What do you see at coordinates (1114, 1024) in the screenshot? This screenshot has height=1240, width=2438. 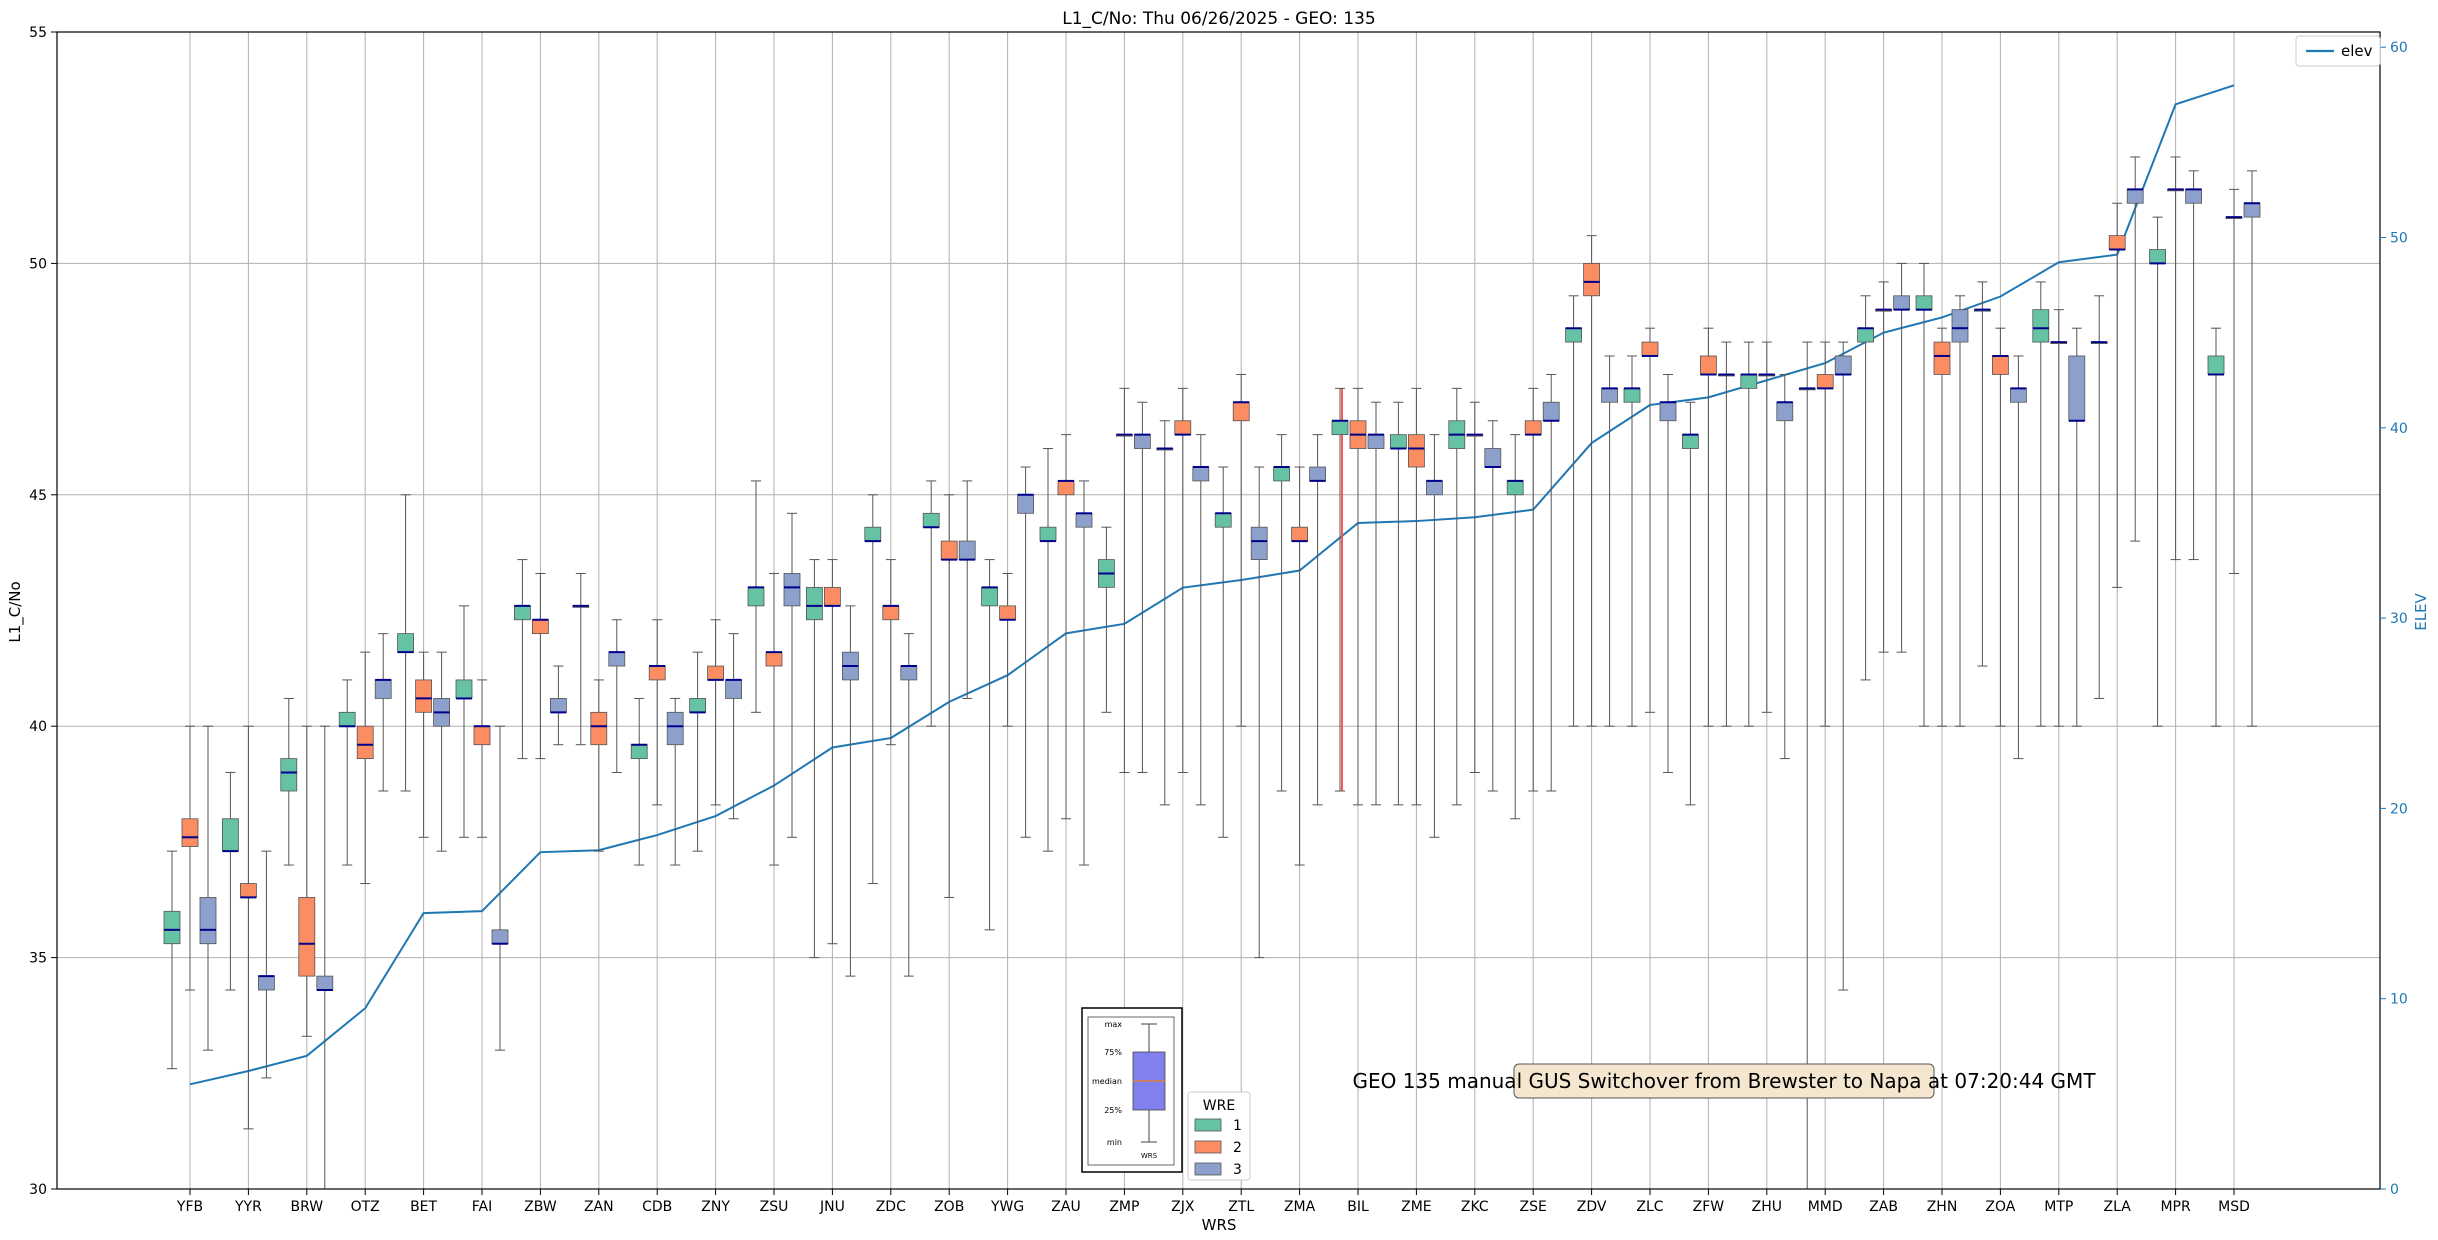 I see `inset-label-max: max` at bounding box center [1114, 1024].